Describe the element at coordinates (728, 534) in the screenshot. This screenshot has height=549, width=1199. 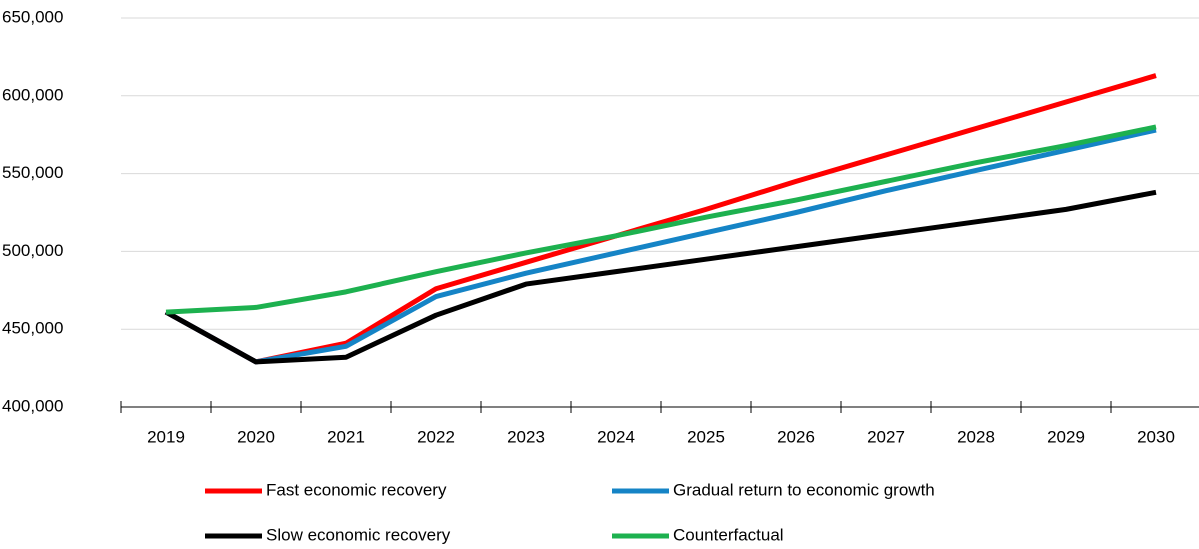
I see `legend-label: Counterfactual` at that location.